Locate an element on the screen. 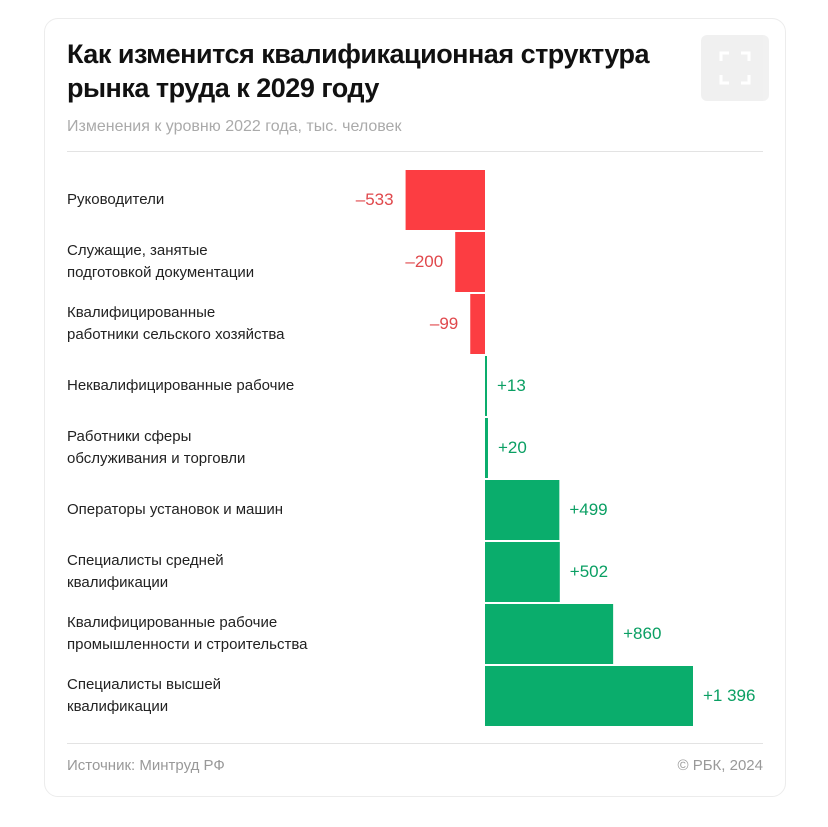 The image size is (828, 827). category-label-line: обслуживания и торговли is located at coordinates (156, 458).